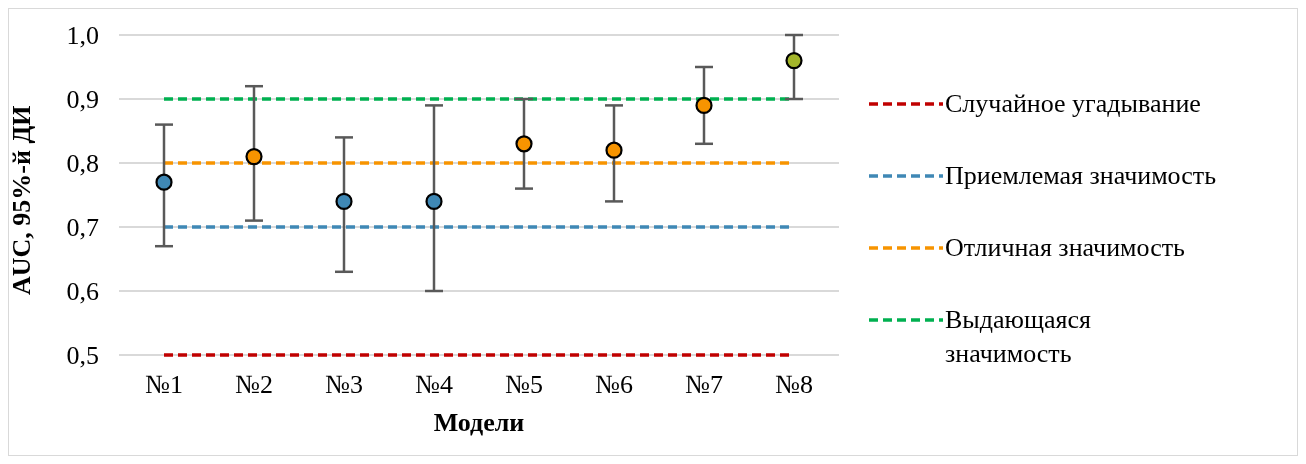 This screenshot has width=1306, height=464. I want to click on x-tick-label: №4, so click(434, 385).